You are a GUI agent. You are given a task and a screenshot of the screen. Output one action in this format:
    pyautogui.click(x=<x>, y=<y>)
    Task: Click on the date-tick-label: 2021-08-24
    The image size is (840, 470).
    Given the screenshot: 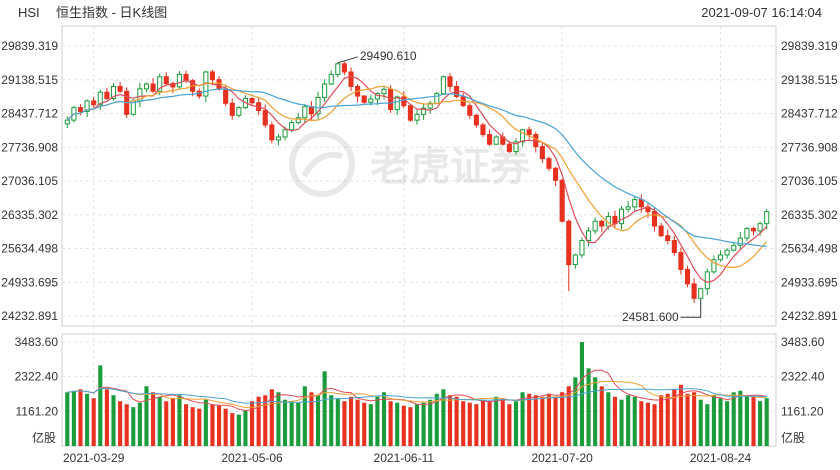 What is the action you would take?
    pyautogui.click(x=721, y=458)
    